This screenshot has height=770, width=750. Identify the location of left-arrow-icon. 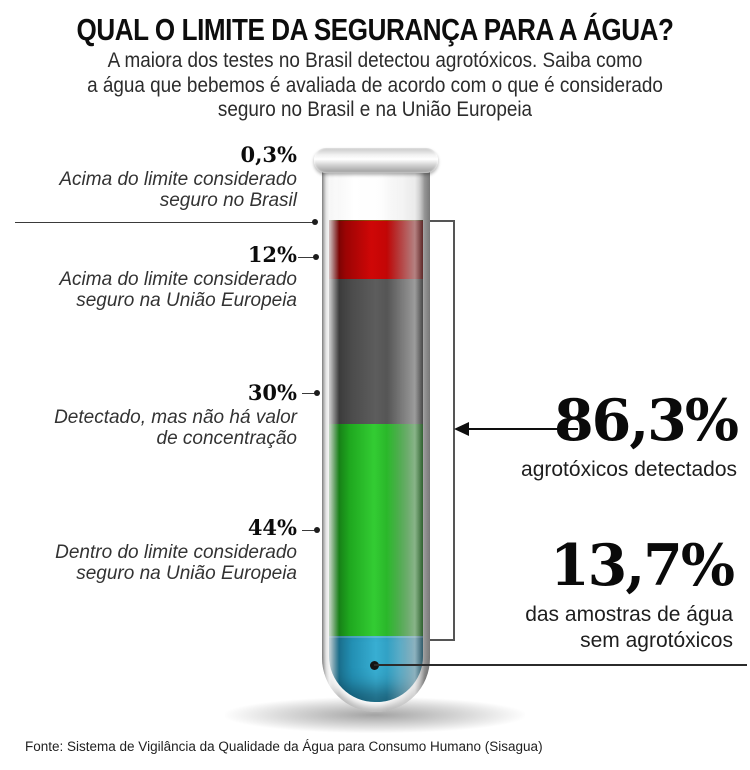
(461, 429).